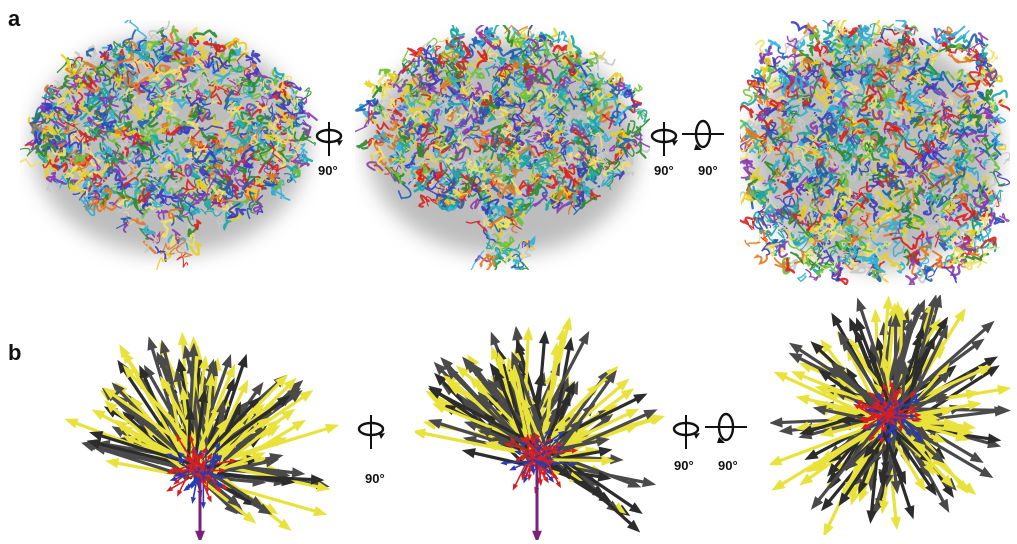  I want to click on structure-view-top, so click(875, 152).